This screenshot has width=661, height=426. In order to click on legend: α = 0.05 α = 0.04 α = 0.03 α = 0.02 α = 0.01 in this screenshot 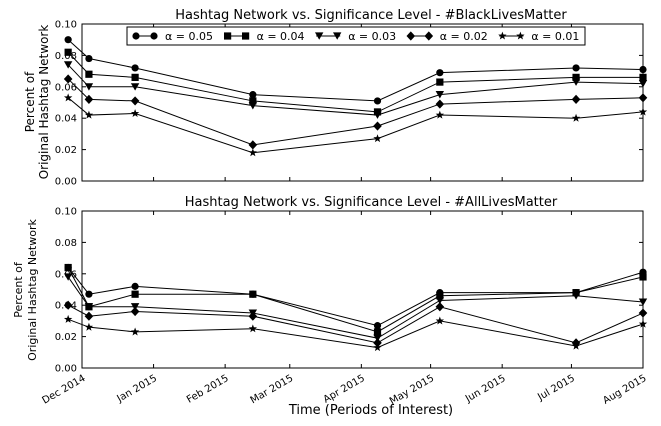, I will do `click(356, 36)`.